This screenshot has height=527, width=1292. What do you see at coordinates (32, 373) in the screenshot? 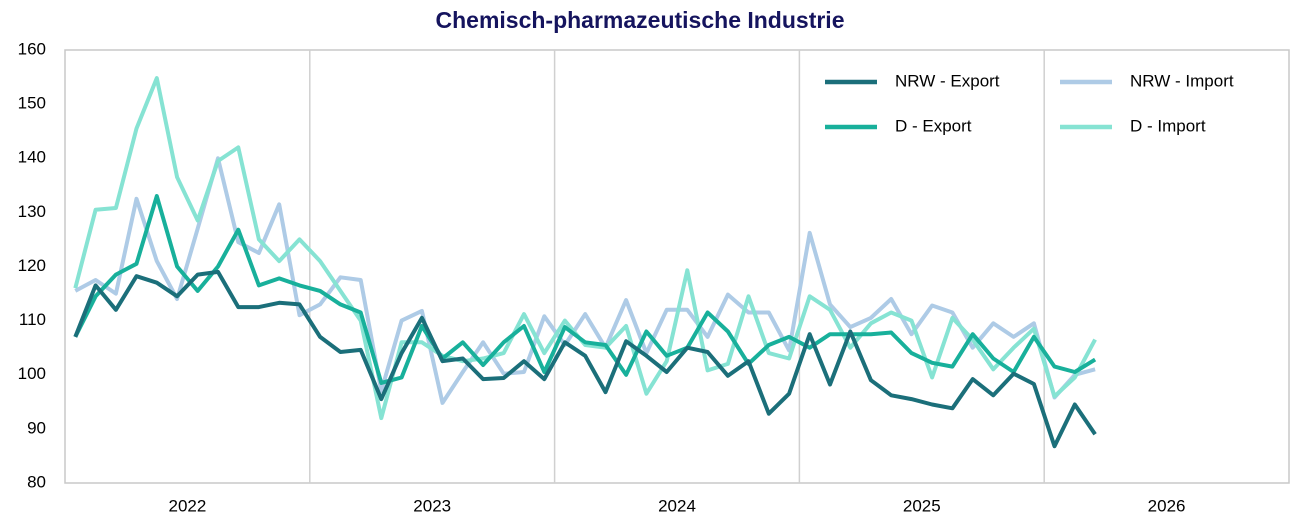
I see `y-tick-label: 100` at bounding box center [32, 373].